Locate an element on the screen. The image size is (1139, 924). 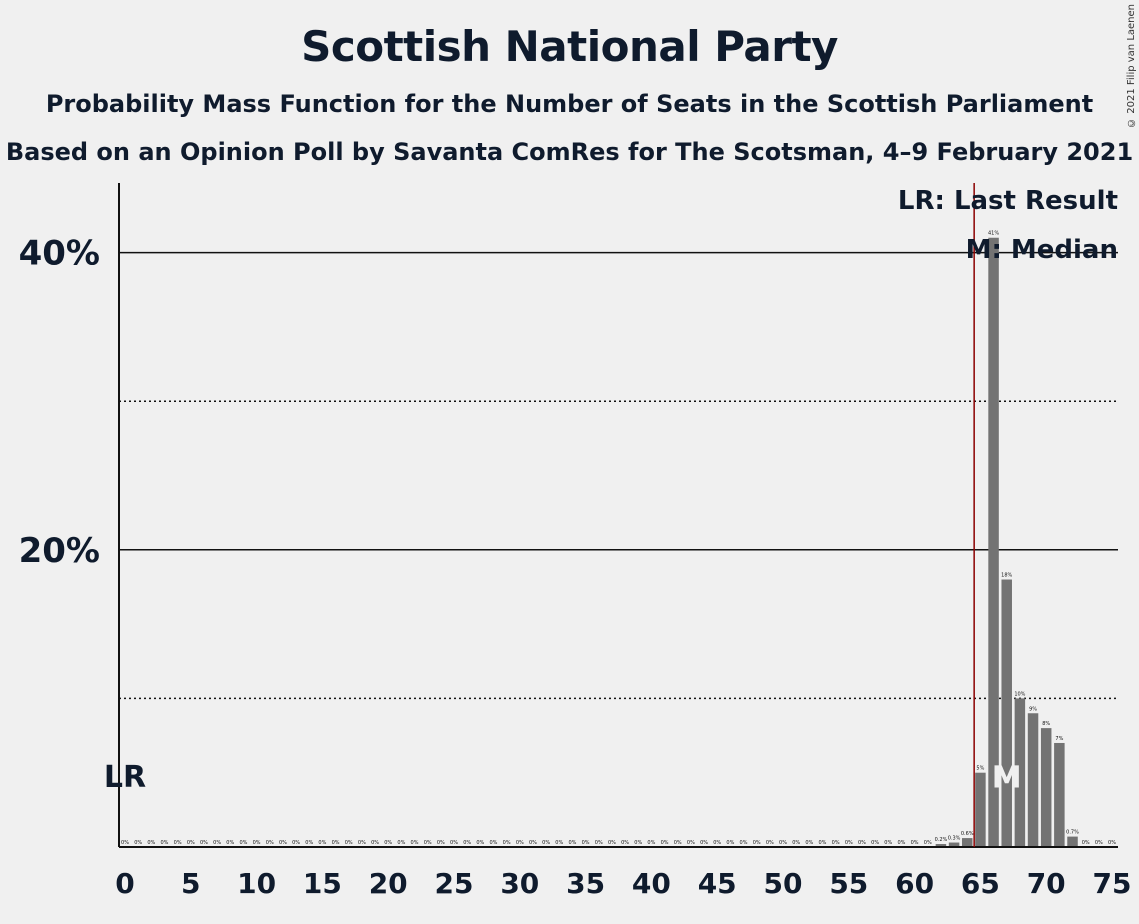
bar-value-label: 8% is located at coordinates (1046, 724).